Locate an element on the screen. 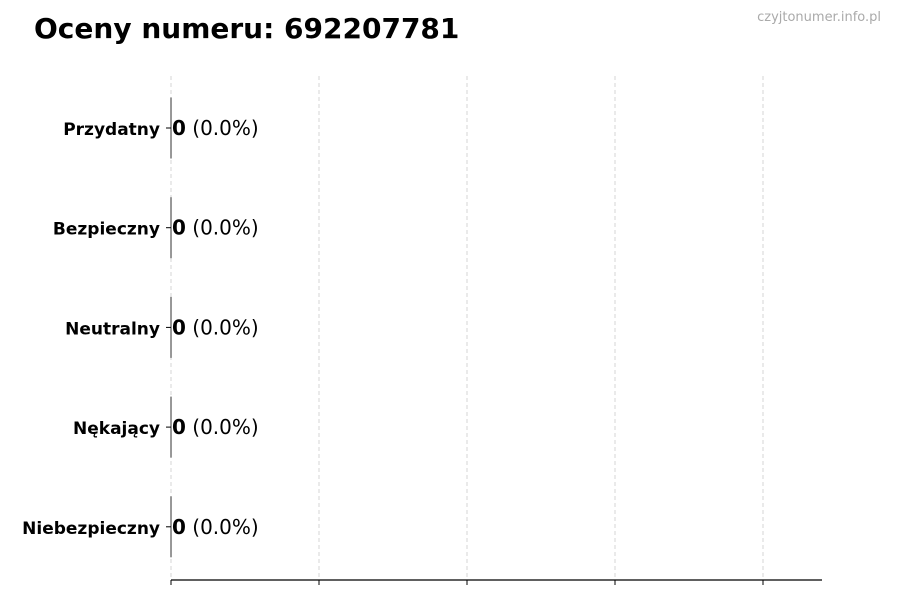 The image size is (900, 600). watermark: czyjtonumer.info.pl is located at coordinates (819, 17).